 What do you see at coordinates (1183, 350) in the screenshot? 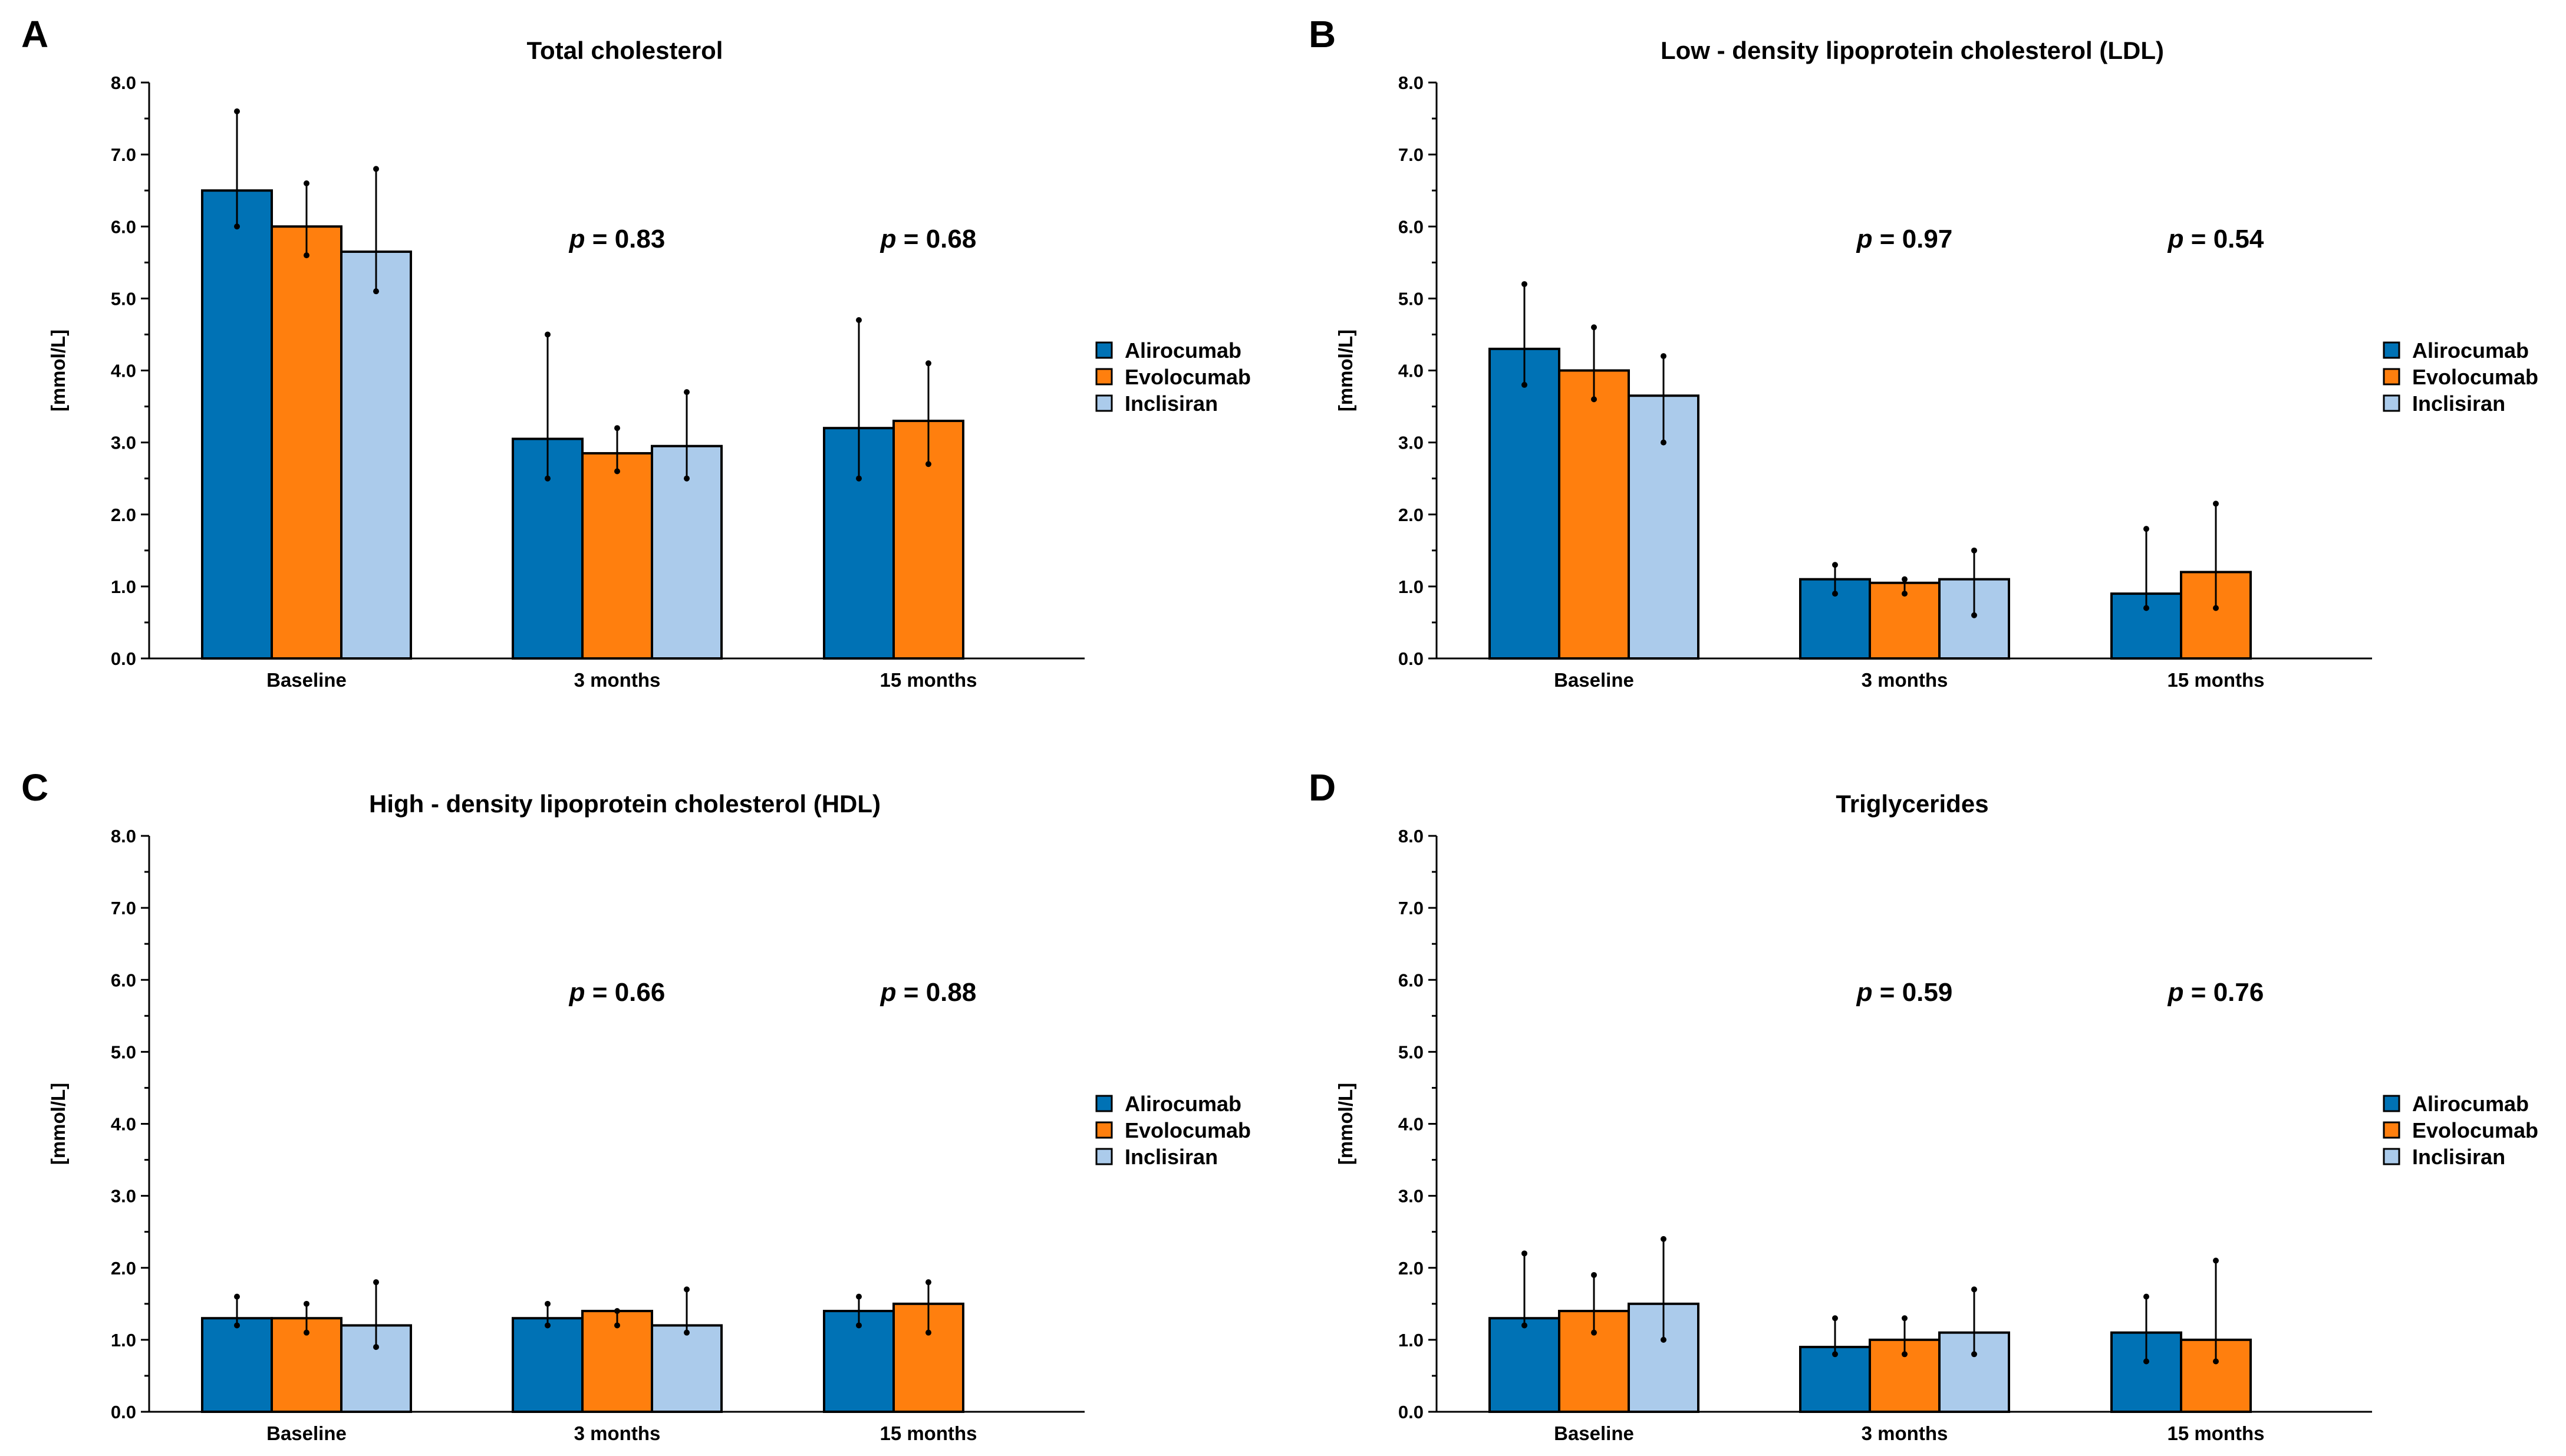
I see `legend-label: Alirocumab` at bounding box center [1183, 350].